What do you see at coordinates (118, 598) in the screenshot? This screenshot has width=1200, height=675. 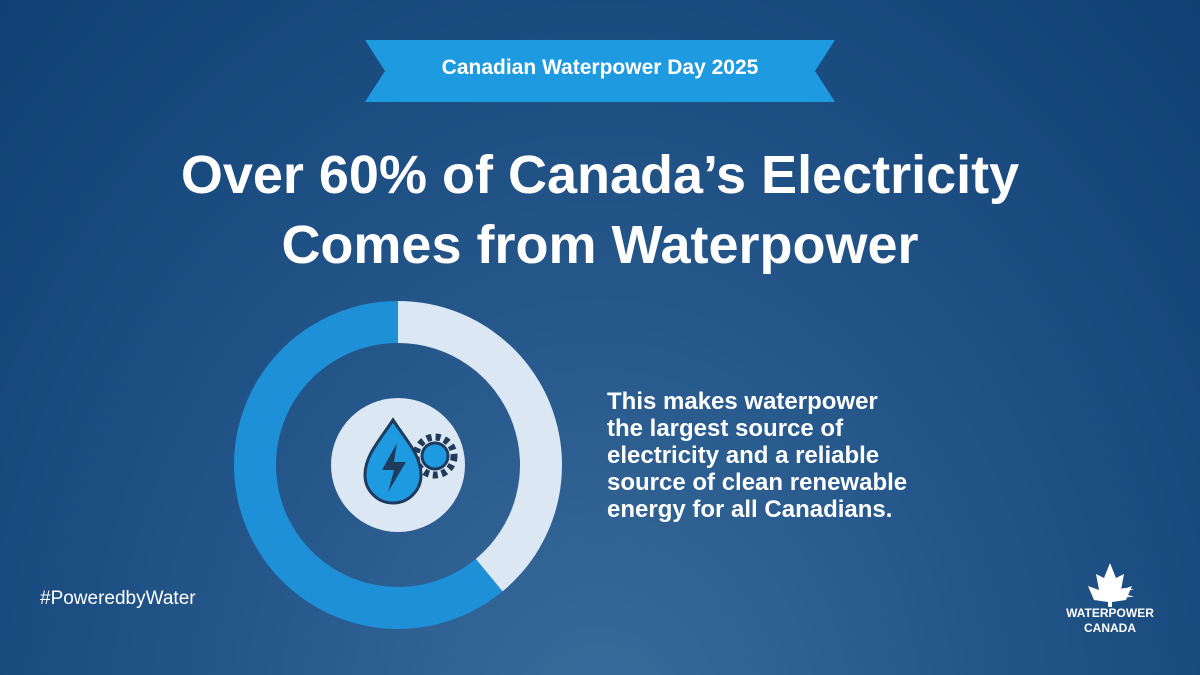 I see `hashtag: #PoweredbyWater` at bounding box center [118, 598].